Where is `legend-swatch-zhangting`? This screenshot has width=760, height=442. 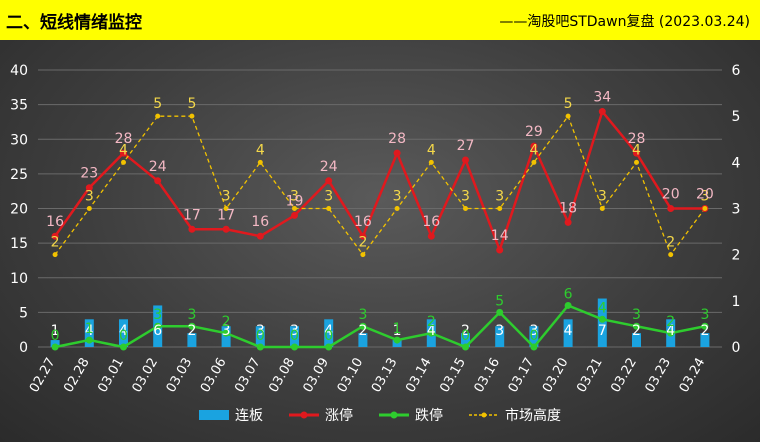
legend-swatch-zhangting is located at coordinates (304, 415).